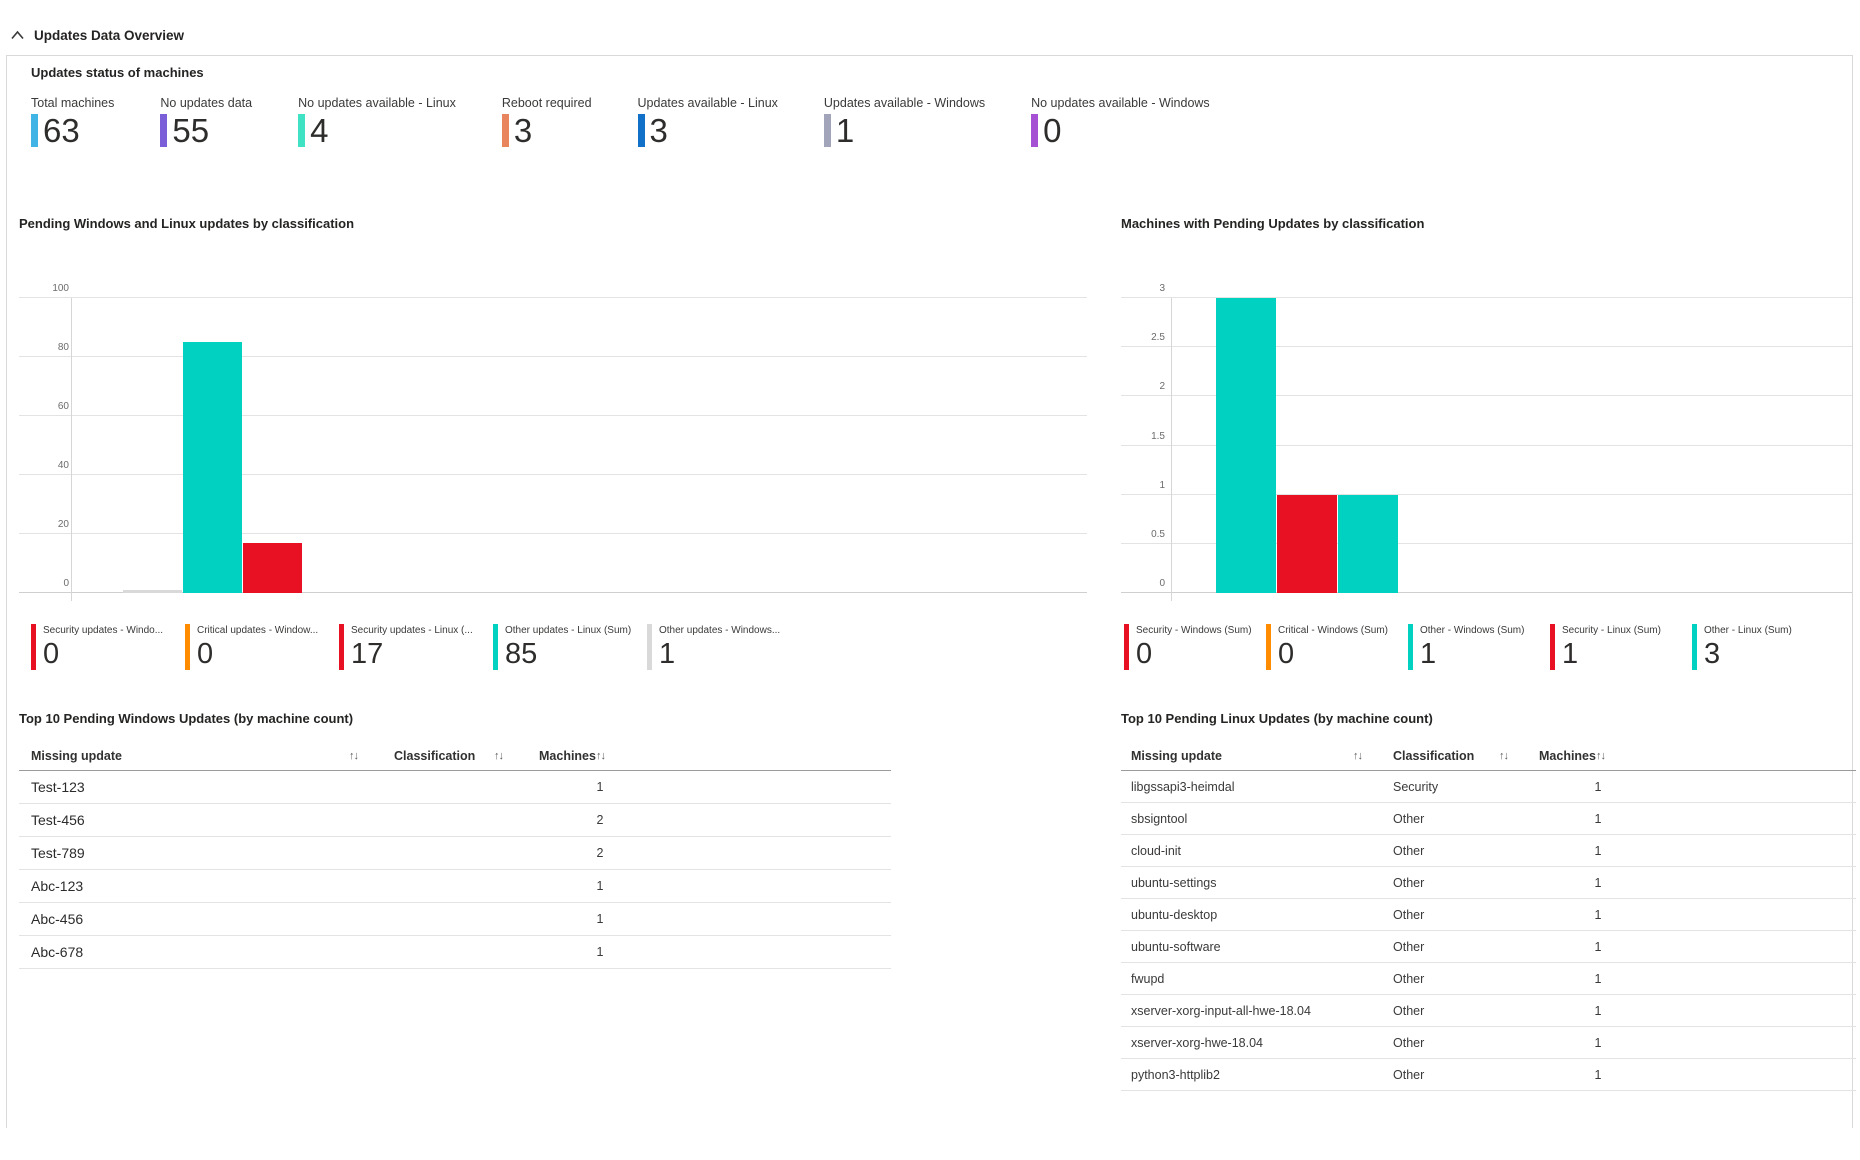 The height and width of the screenshot is (1160, 1860). I want to click on kpi-label: No updates available - Linux, so click(377, 103).